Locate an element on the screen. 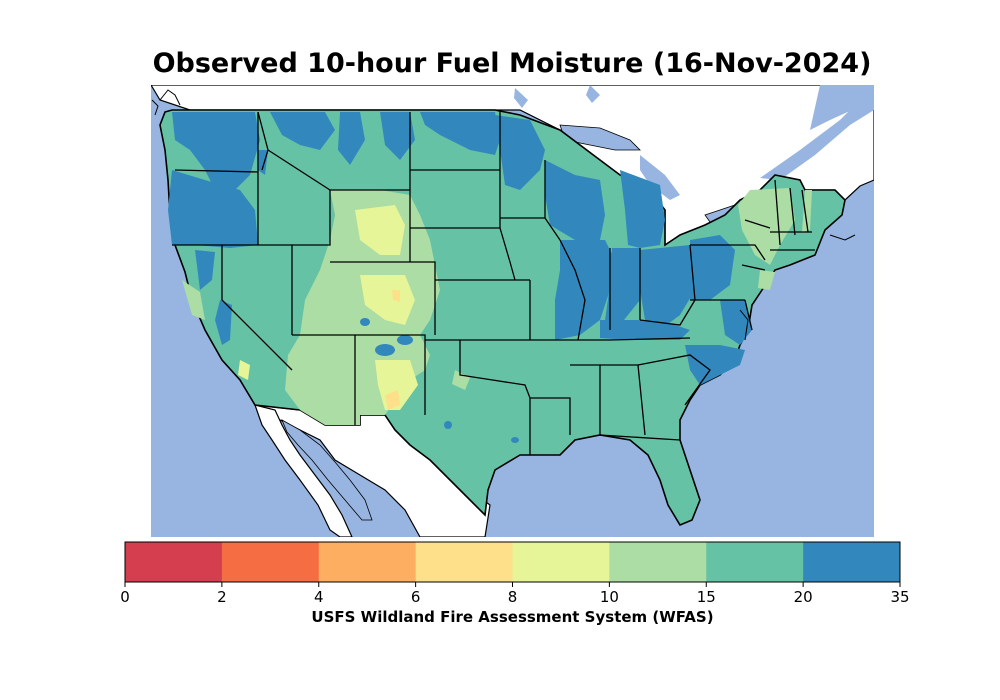 The height and width of the screenshot is (700, 1000). colorbar-tick-label: 35 is located at coordinates (900, 597).